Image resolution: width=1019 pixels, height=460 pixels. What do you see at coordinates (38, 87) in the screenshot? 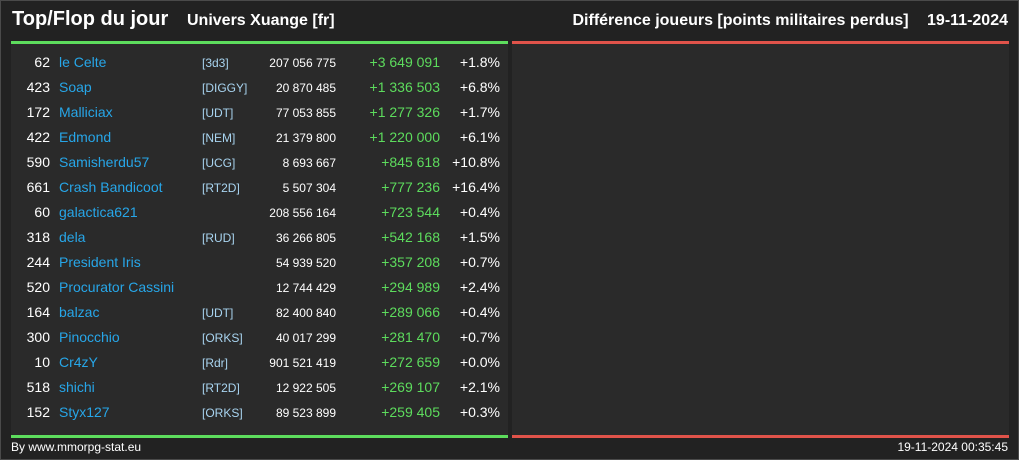
I see `player-rank: 423` at bounding box center [38, 87].